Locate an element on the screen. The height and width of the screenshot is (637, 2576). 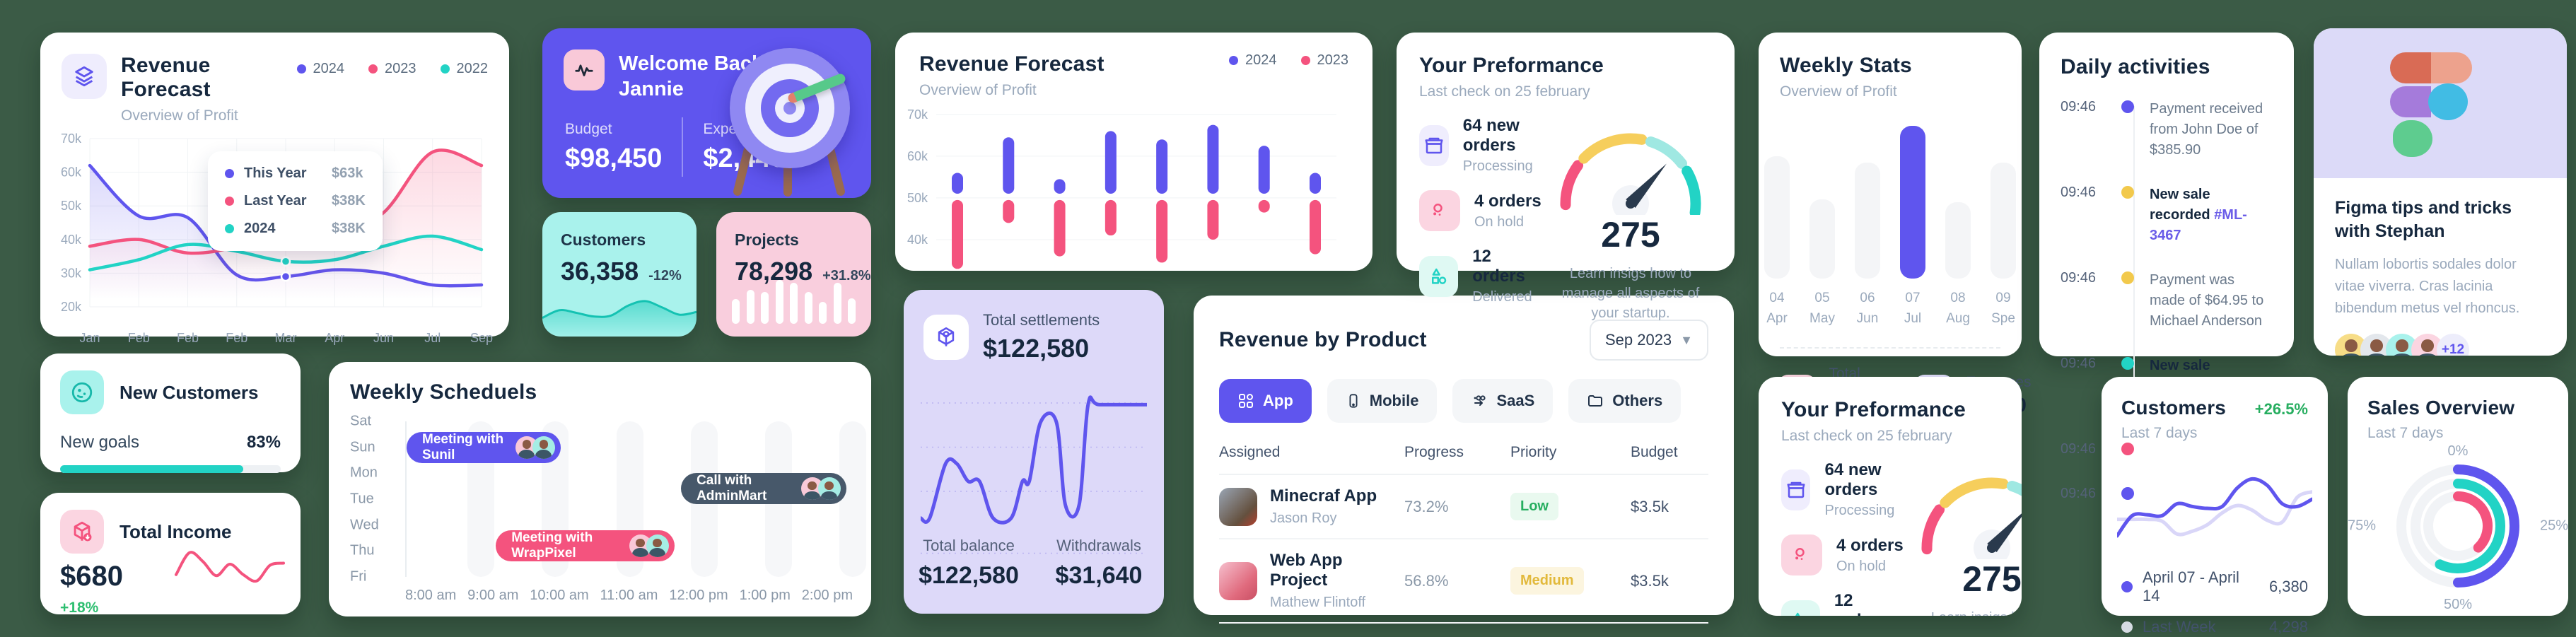
card-title: Total Income is located at coordinates (176, 531).